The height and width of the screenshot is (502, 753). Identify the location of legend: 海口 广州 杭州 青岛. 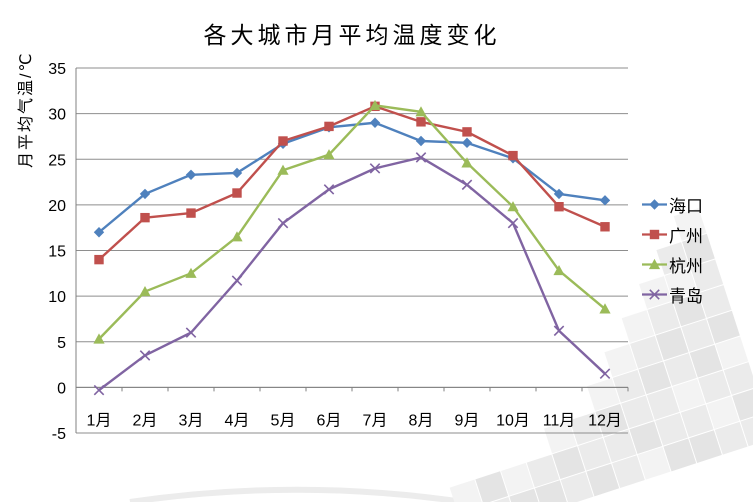
(672, 249).